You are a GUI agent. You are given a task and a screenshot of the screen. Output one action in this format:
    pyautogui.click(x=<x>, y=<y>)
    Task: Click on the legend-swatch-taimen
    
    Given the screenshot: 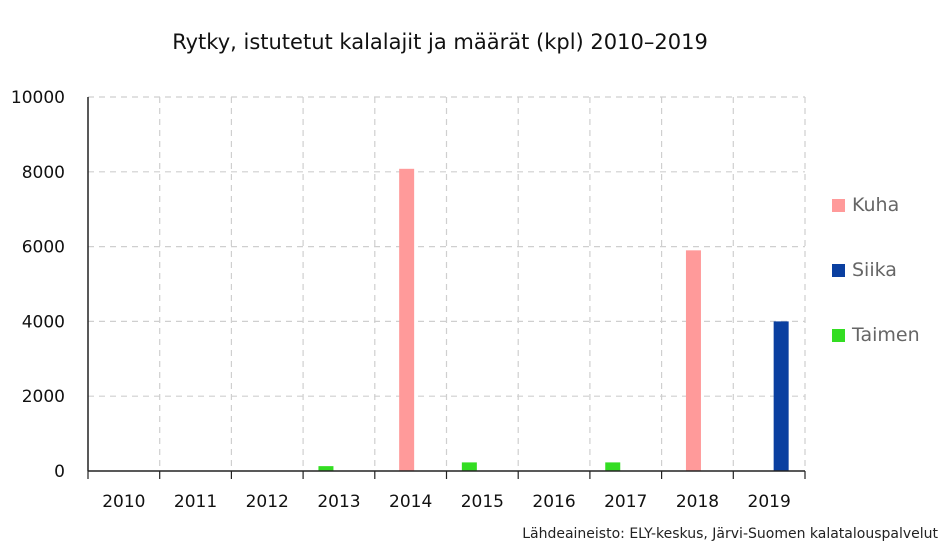 What is the action you would take?
    pyautogui.click(x=838, y=335)
    